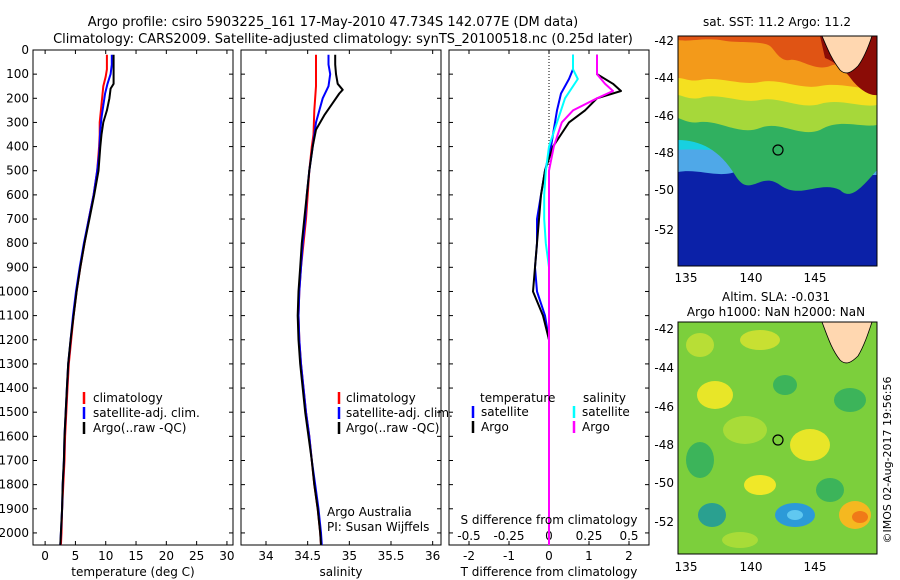  Describe the element at coordinates (14, 340) in the screenshot. I see `y-tick-label: 1200` at that location.